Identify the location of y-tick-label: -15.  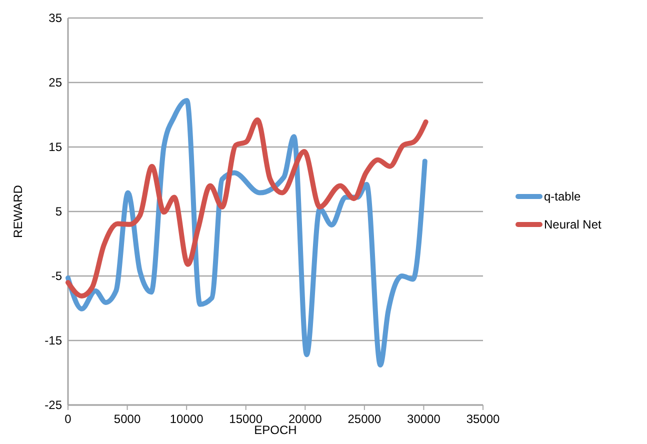
(53, 341).